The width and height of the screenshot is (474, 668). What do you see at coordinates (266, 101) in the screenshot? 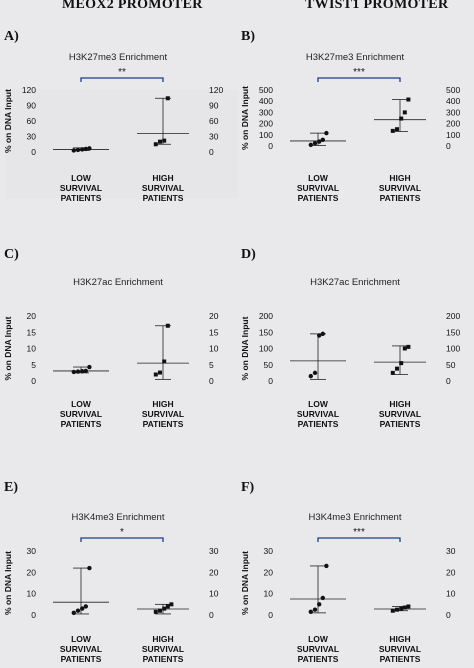
I see `y-tick-label-left: 400` at bounding box center [266, 101].